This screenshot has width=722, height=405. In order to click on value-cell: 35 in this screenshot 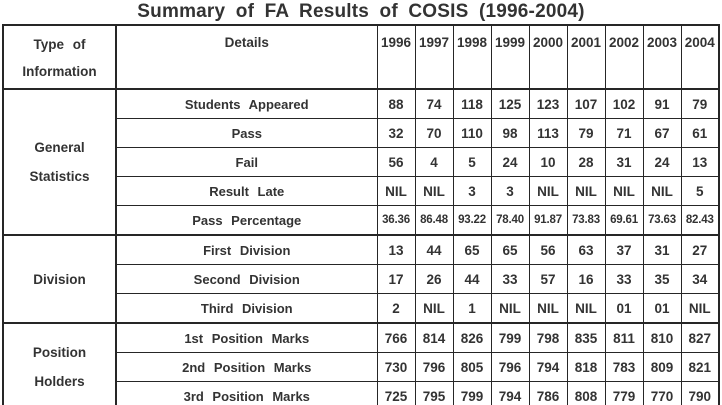, I will do `click(662, 279)`.